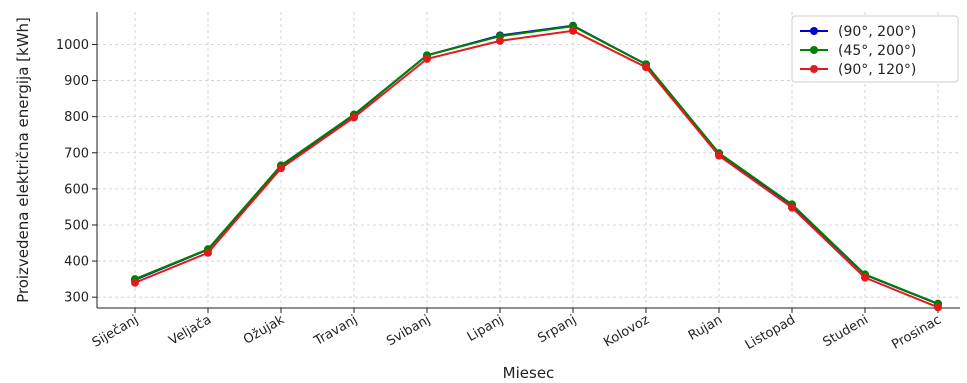  Describe the element at coordinates (76, 225) in the screenshot. I see `y-tick-label: 500` at that location.